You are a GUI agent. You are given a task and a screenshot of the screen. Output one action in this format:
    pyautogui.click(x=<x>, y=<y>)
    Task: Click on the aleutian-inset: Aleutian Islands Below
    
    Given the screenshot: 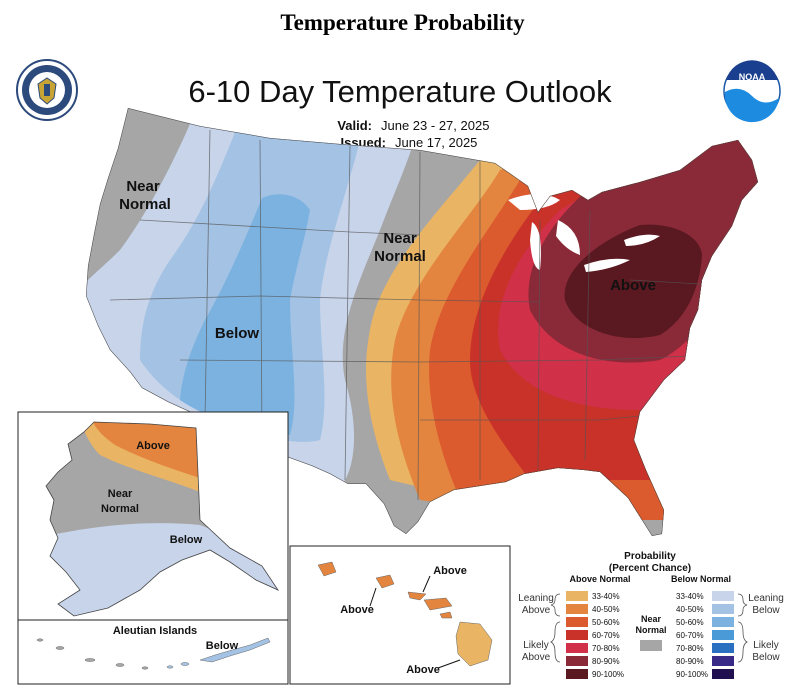 What is the action you would take?
    pyautogui.click(x=153, y=652)
    